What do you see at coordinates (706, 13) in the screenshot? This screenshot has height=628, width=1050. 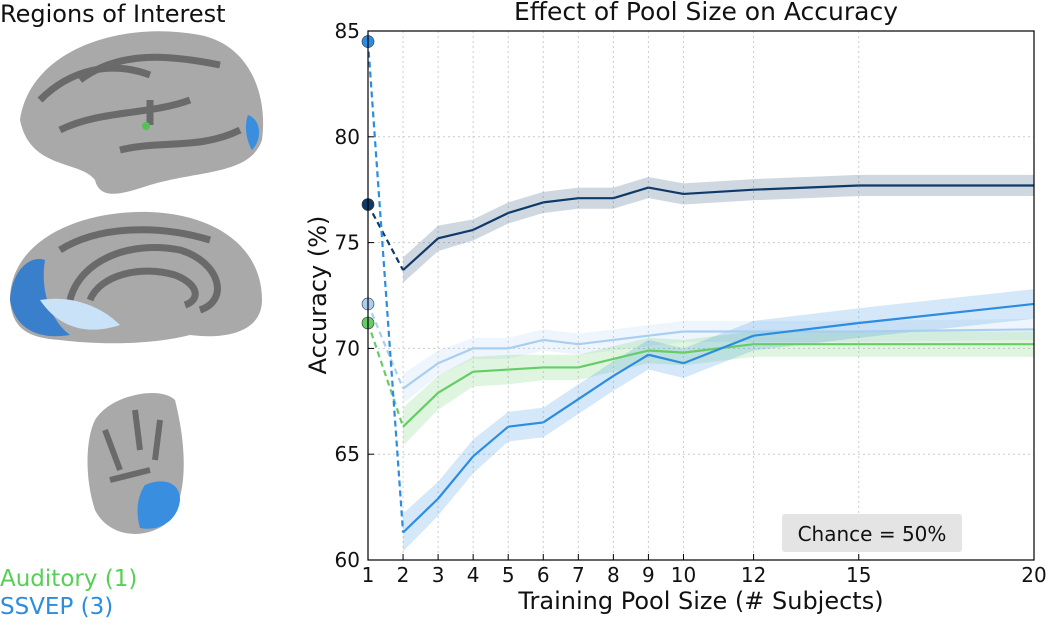 I see `chart-title: Effect of Pool Size on Accuracy` at bounding box center [706, 13].